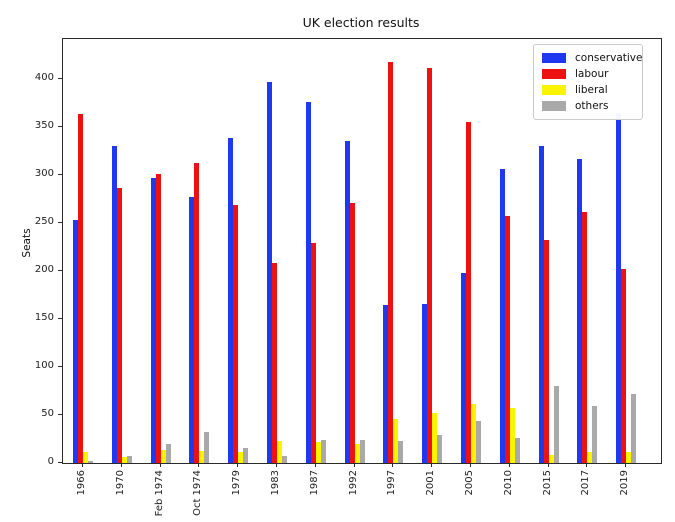 Image resolution: width=675 pixels, height=522 pixels. What do you see at coordinates (308, 282) in the screenshot?
I see `bar-conservative-1987` at bounding box center [308, 282].